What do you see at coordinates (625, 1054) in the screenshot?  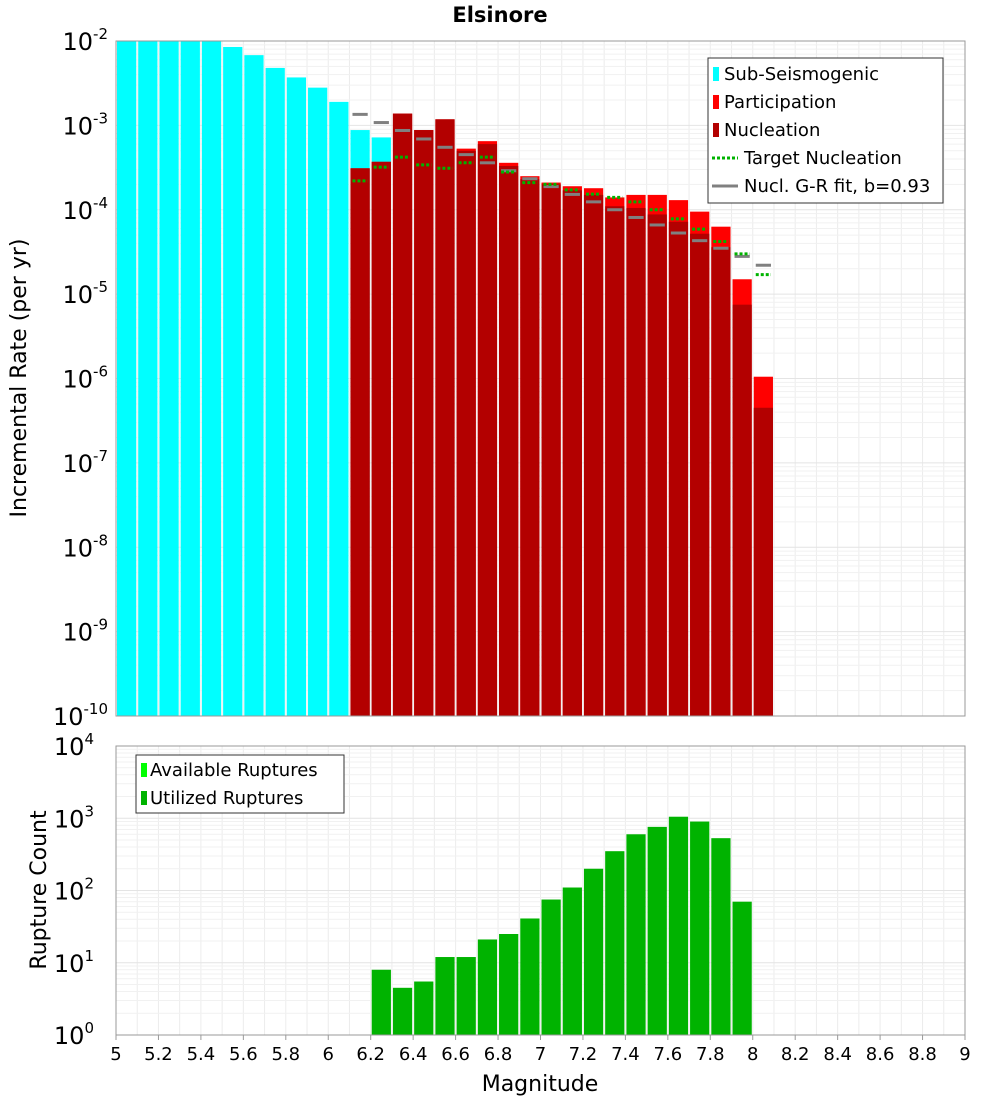 I see `x-tick-label: 7.4` at bounding box center [625, 1054].